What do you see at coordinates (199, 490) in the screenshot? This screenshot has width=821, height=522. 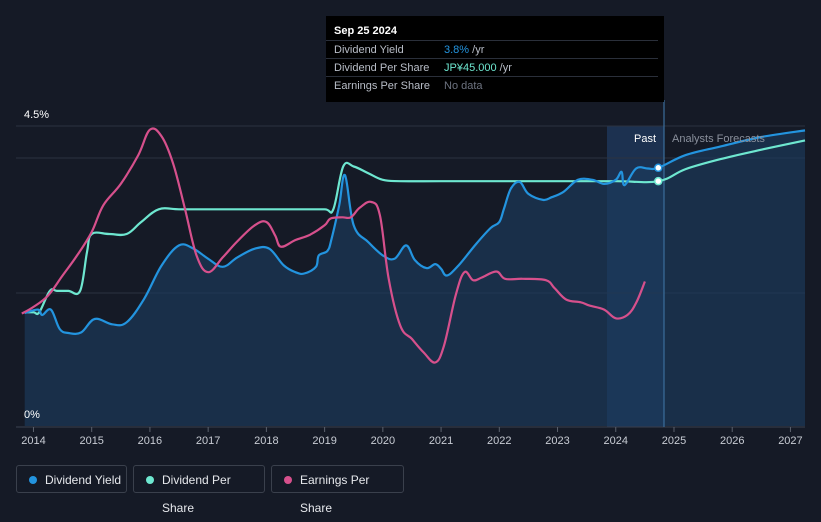 I see `legend-dividend-per-share: Dividend Per Share` at bounding box center [199, 490].